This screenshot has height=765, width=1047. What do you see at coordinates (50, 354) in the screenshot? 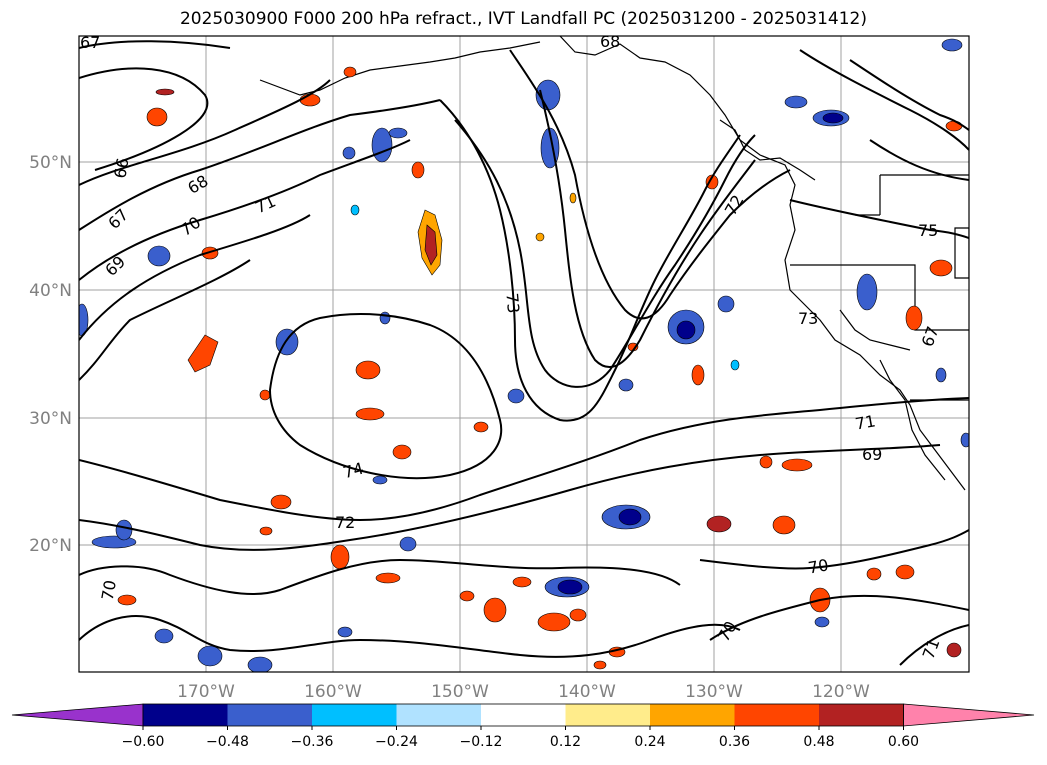
I see `latitude-labels: 50°N 40°N 30°N 20°N` at bounding box center [50, 354].